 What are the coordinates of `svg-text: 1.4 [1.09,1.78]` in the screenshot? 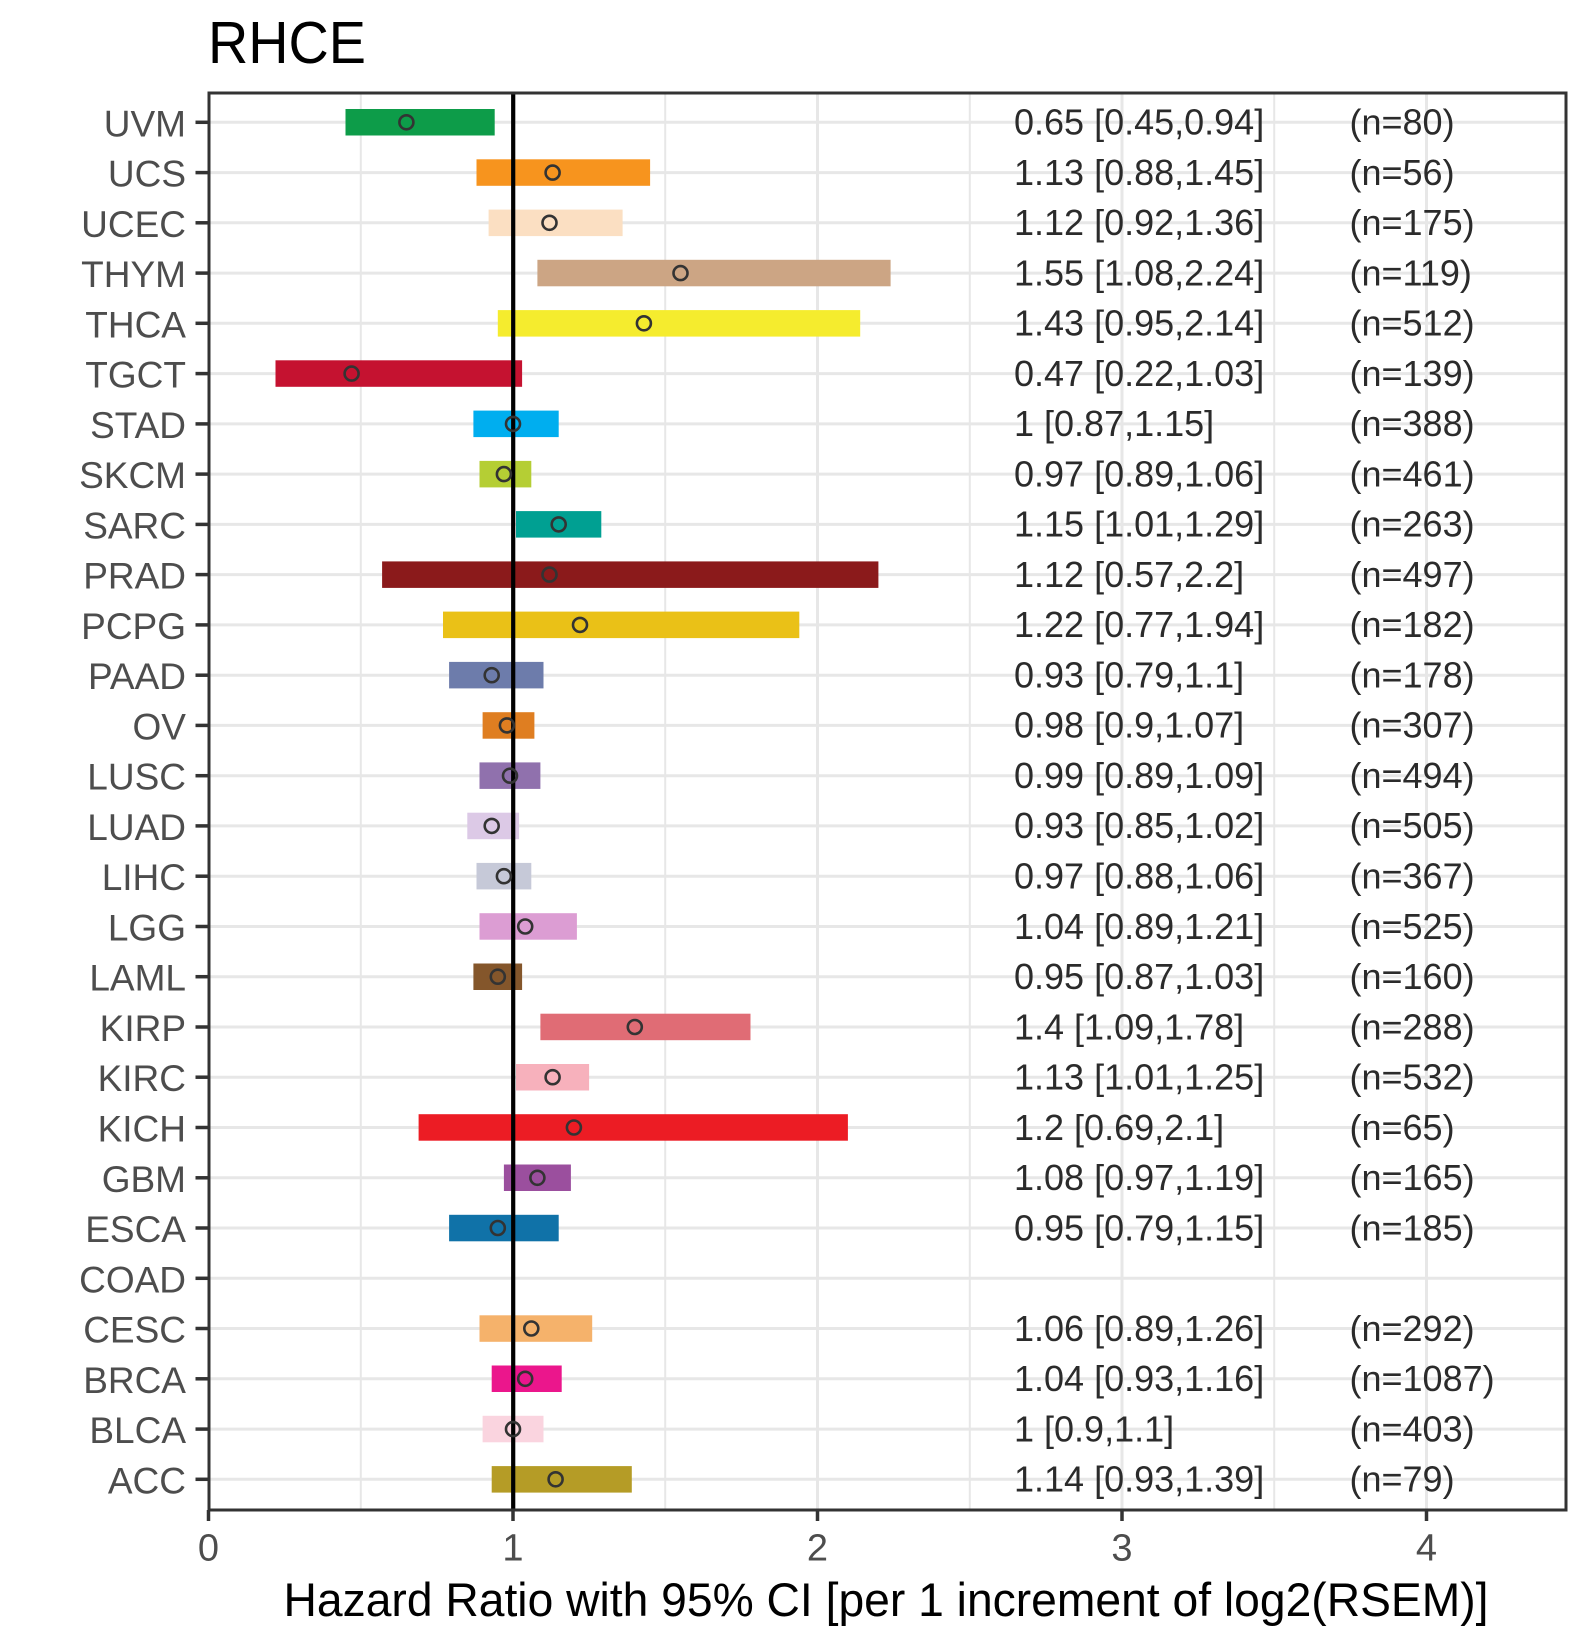 It's located at (1129, 1026).